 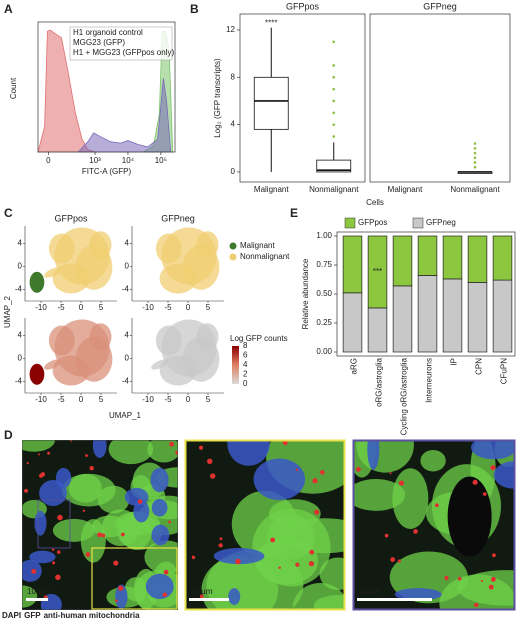 What do you see at coordinates (475, 189) in the screenshot?
I see `x-tick-label: Nonmalignant` at bounding box center [475, 189].